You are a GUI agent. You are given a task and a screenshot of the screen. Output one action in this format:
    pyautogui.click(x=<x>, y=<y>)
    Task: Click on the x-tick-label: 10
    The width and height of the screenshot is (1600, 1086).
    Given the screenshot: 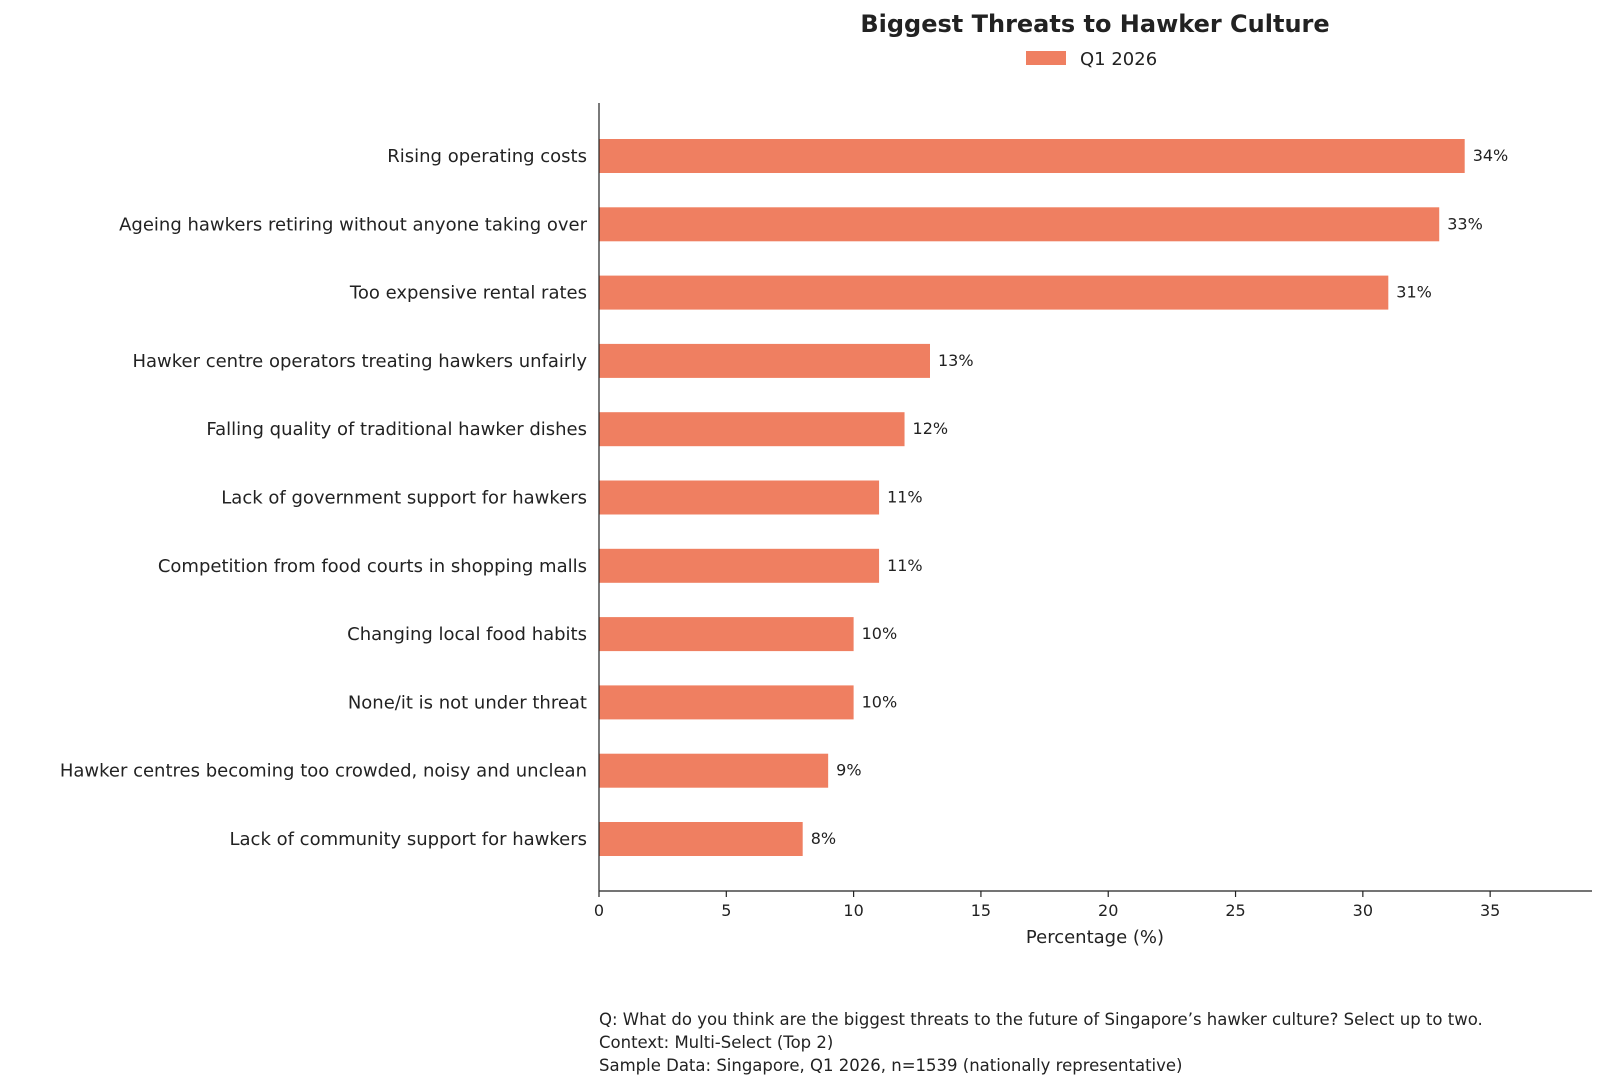 What is the action you would take?
    pyautogui.click(x=853, y=910)
    